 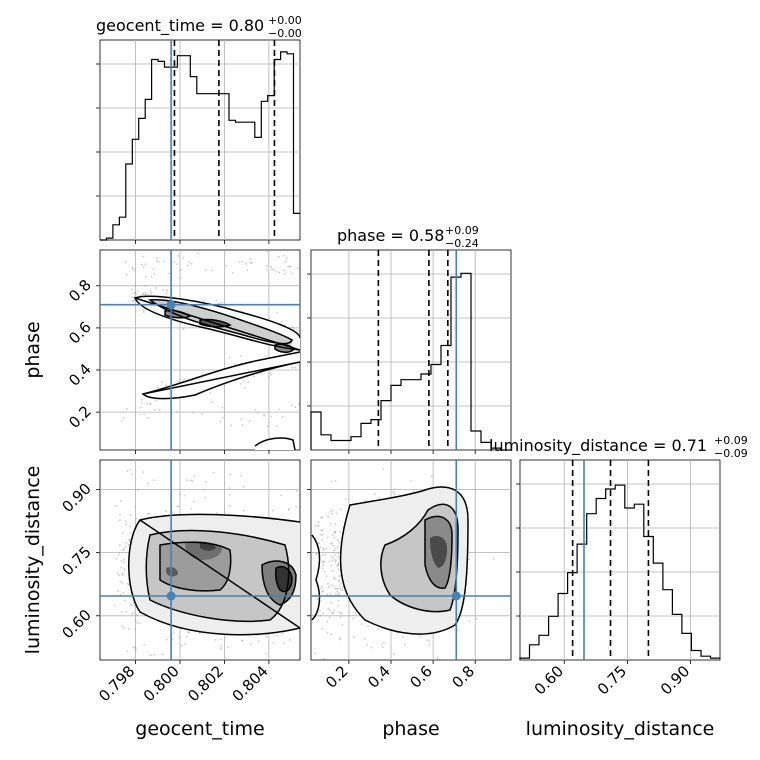 I want to click on tick-label-x-geocent-time-2: 0.802, so click(x=205, y=683).